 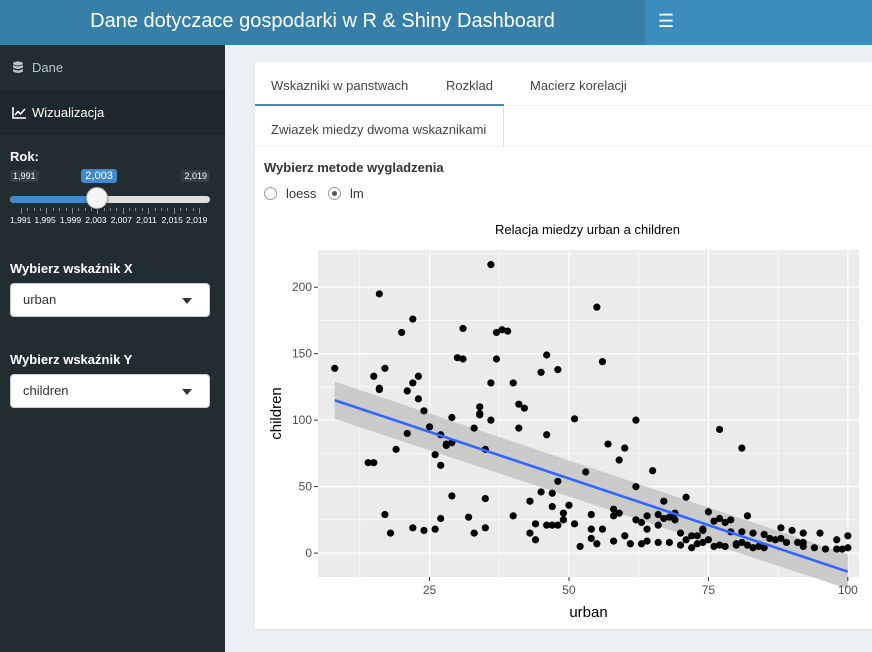 What do you see at coordinates (666, 21) in the screenshot?
I see `bars-icon: ☰` at bounding box center [666, 21].